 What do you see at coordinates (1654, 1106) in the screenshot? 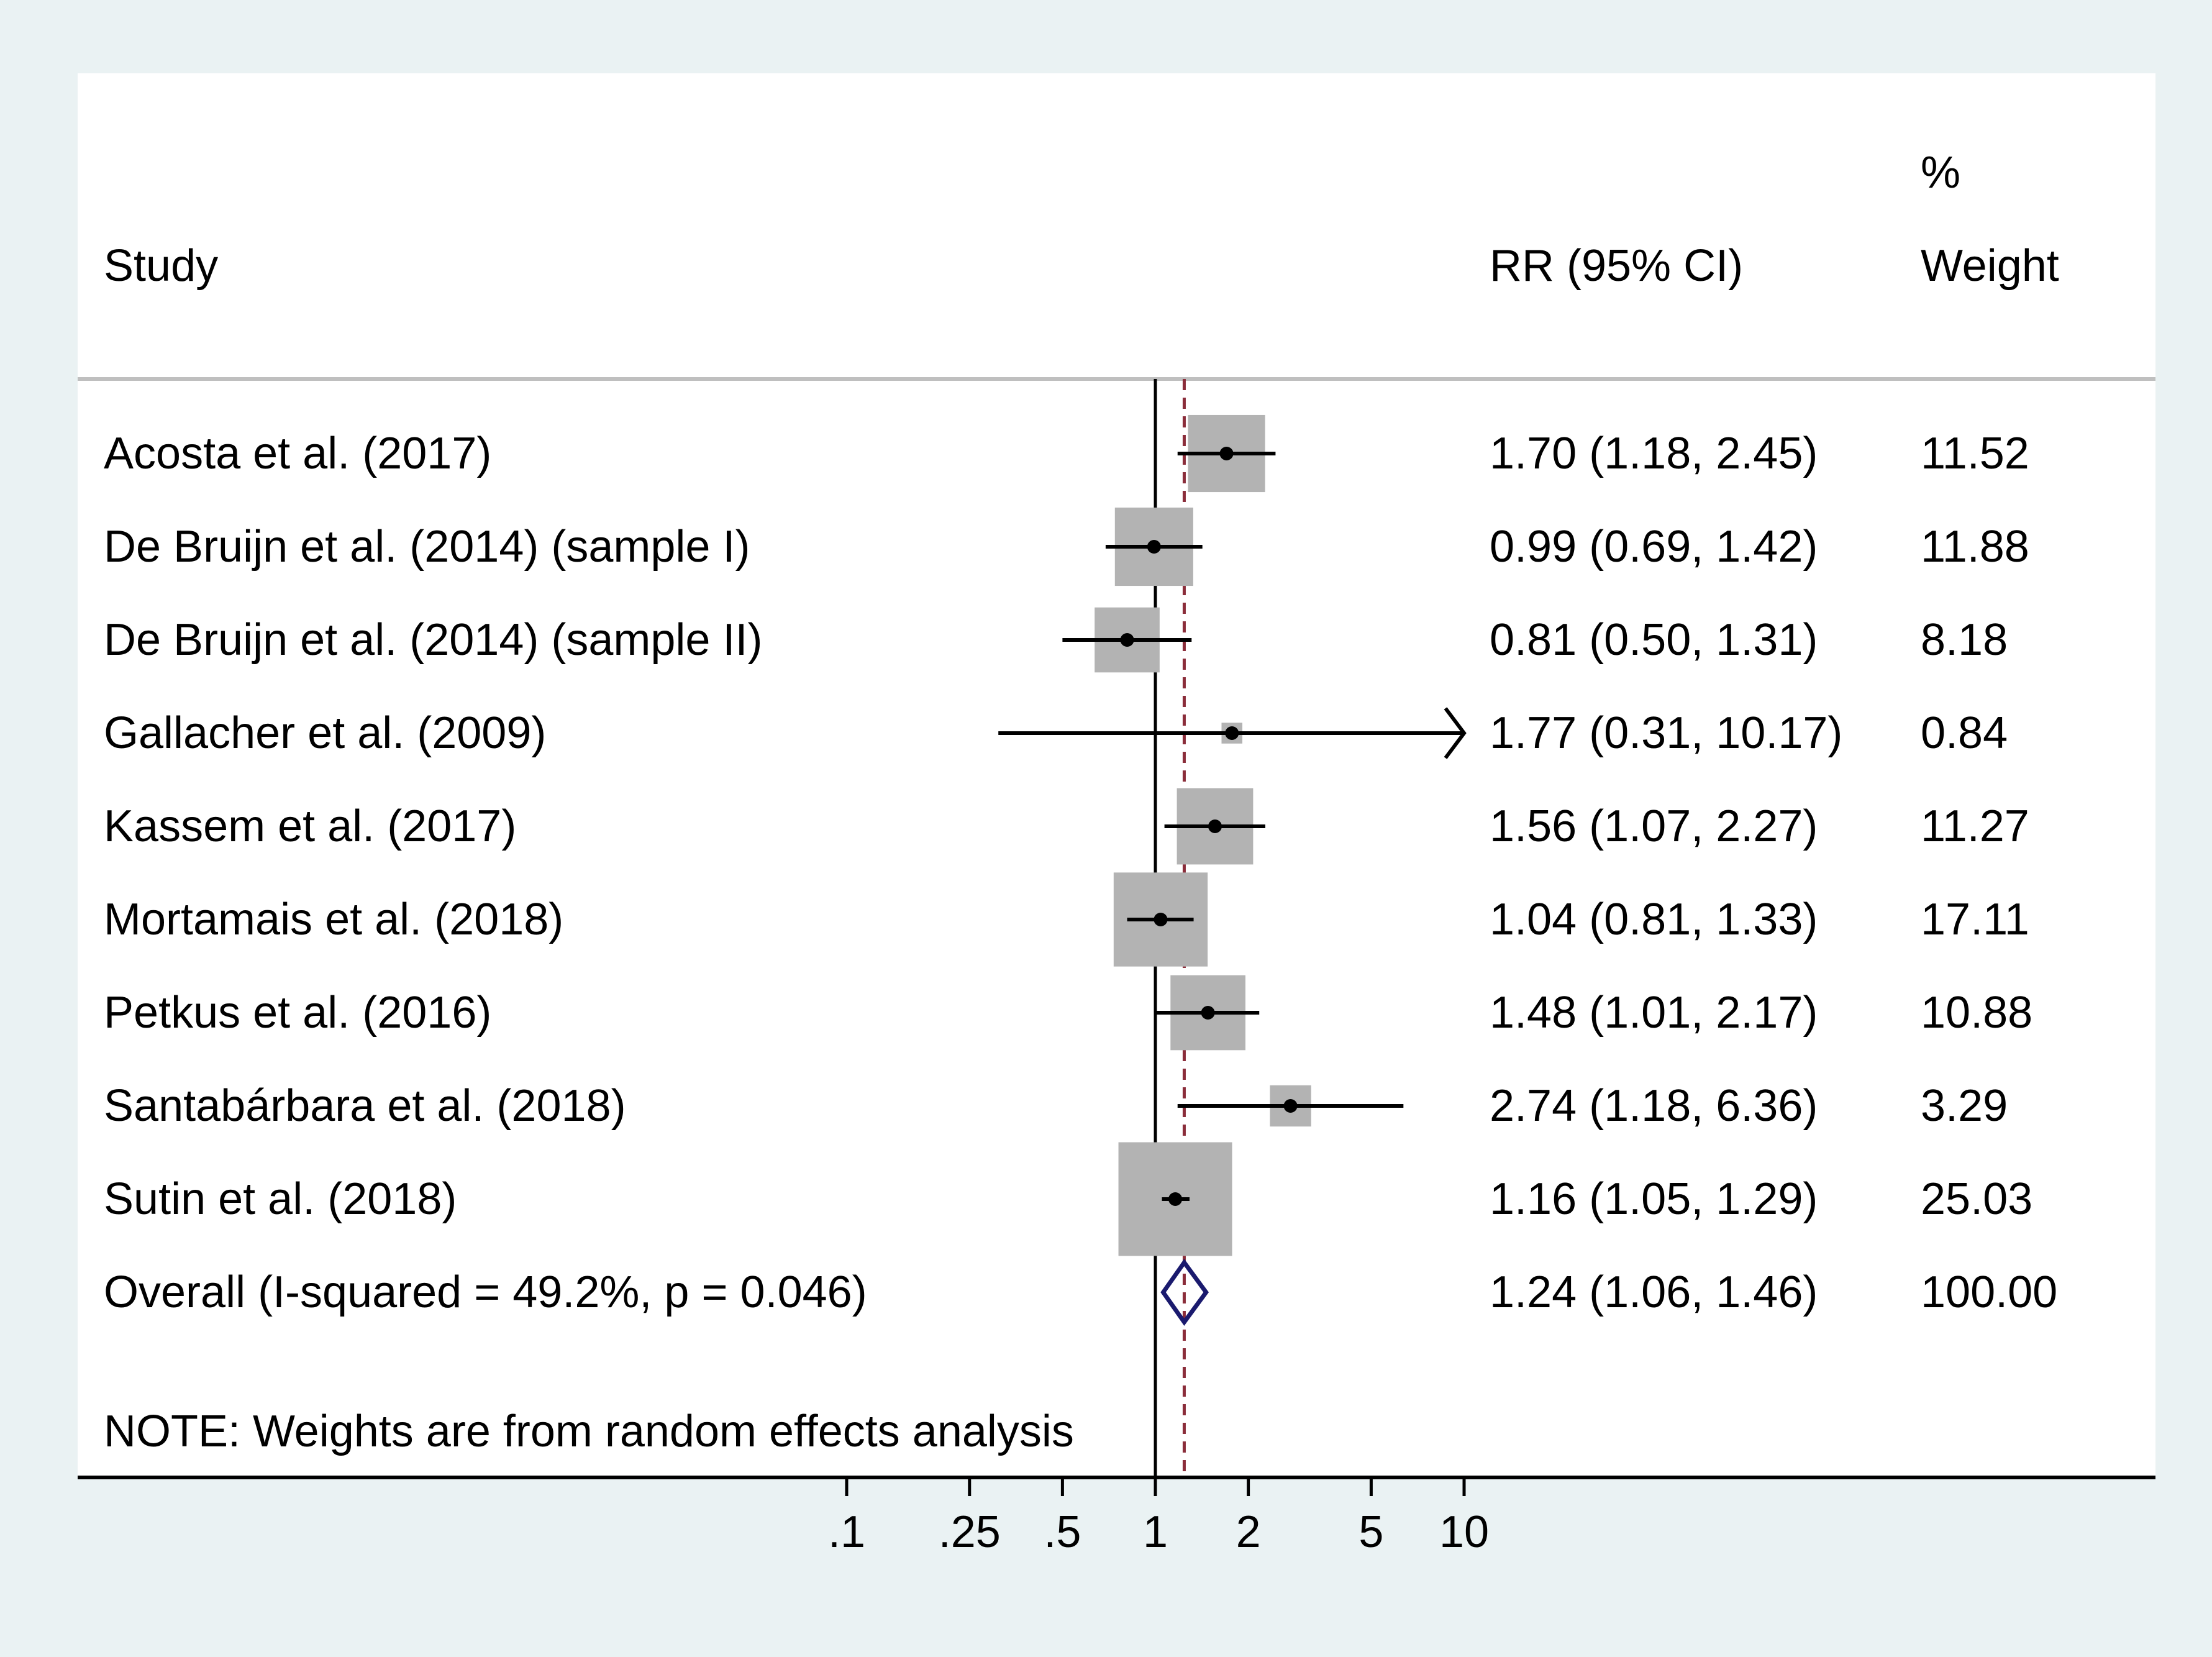
I see `study-rr-ci: 2.74 (1.18, 6.36)` at bounding box center [1654, 1106].